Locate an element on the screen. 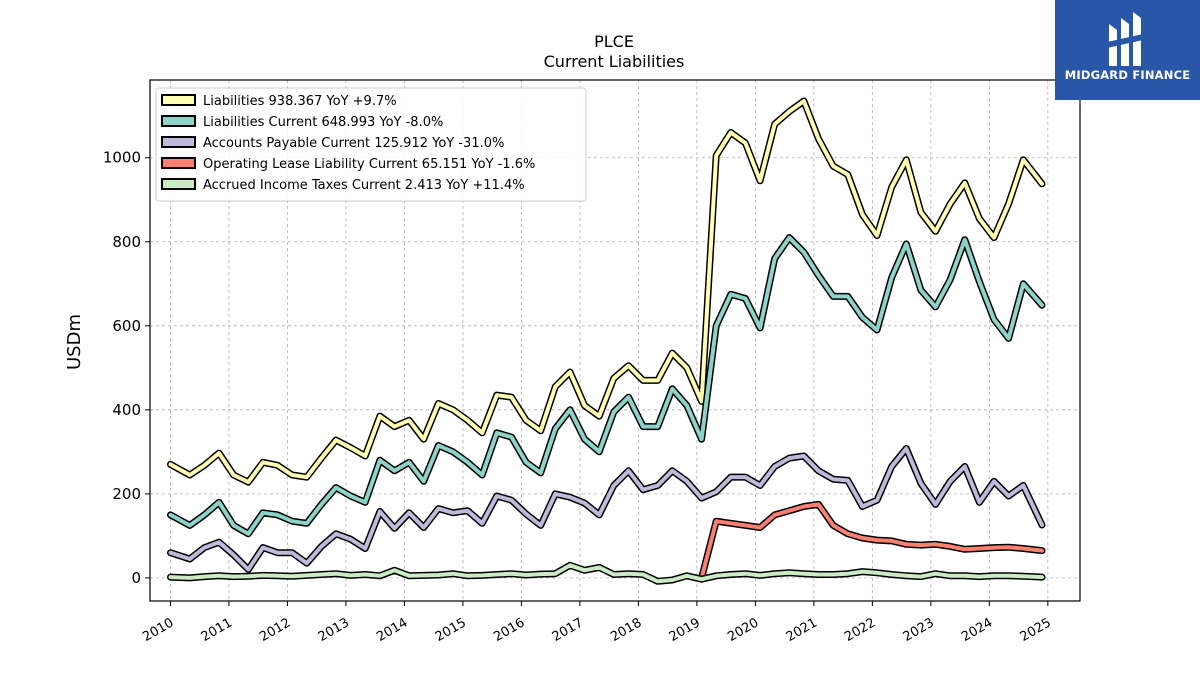 Image resolution: width=1200 pixels, height=675 pixels. chart-subtitle: Current Liabilities is located at coordinates (614, 61).